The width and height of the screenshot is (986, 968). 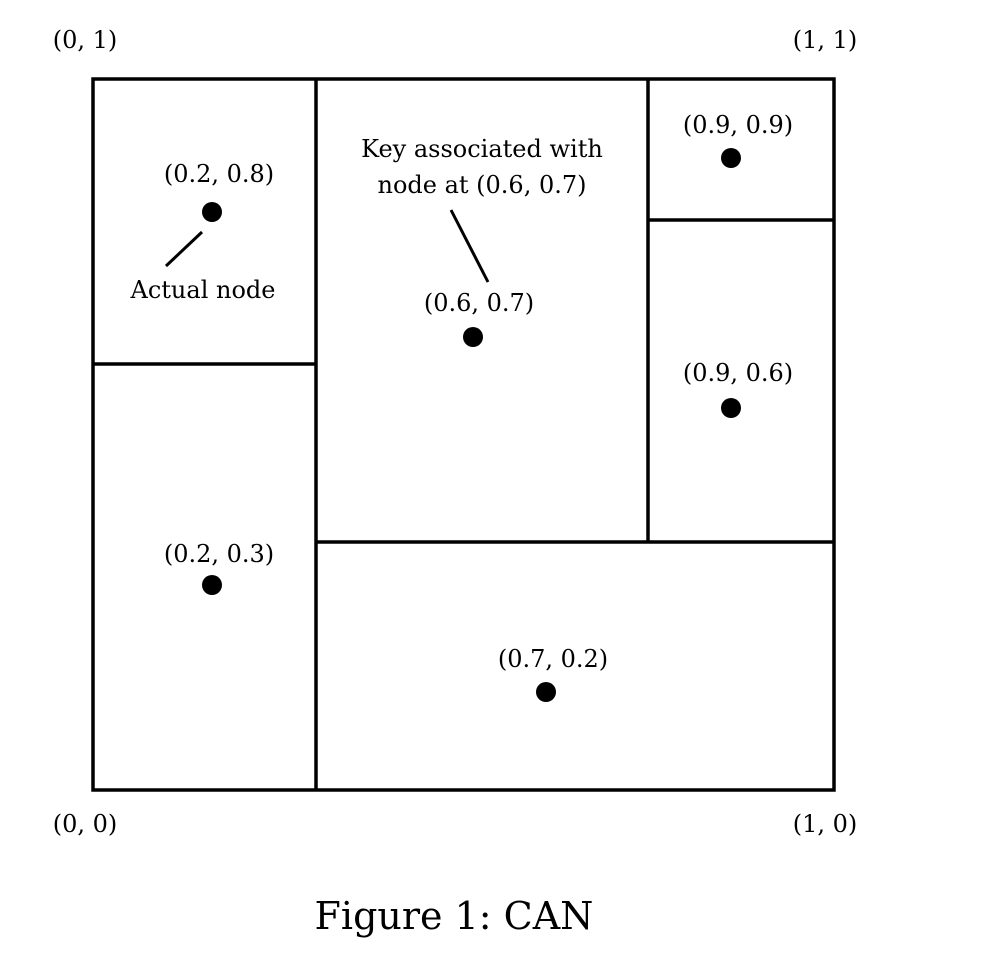 What do you see at coordinates (454, 916) in the screenshot?
I see `figure-caption: Figure 1: CAN` at bounding box center [454, 916].